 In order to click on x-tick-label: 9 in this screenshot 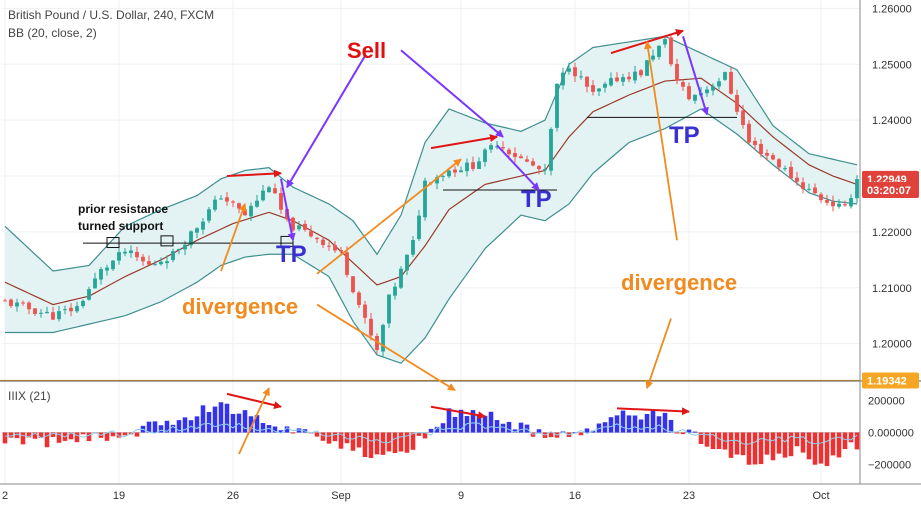, I will do `click(461, 496)`.